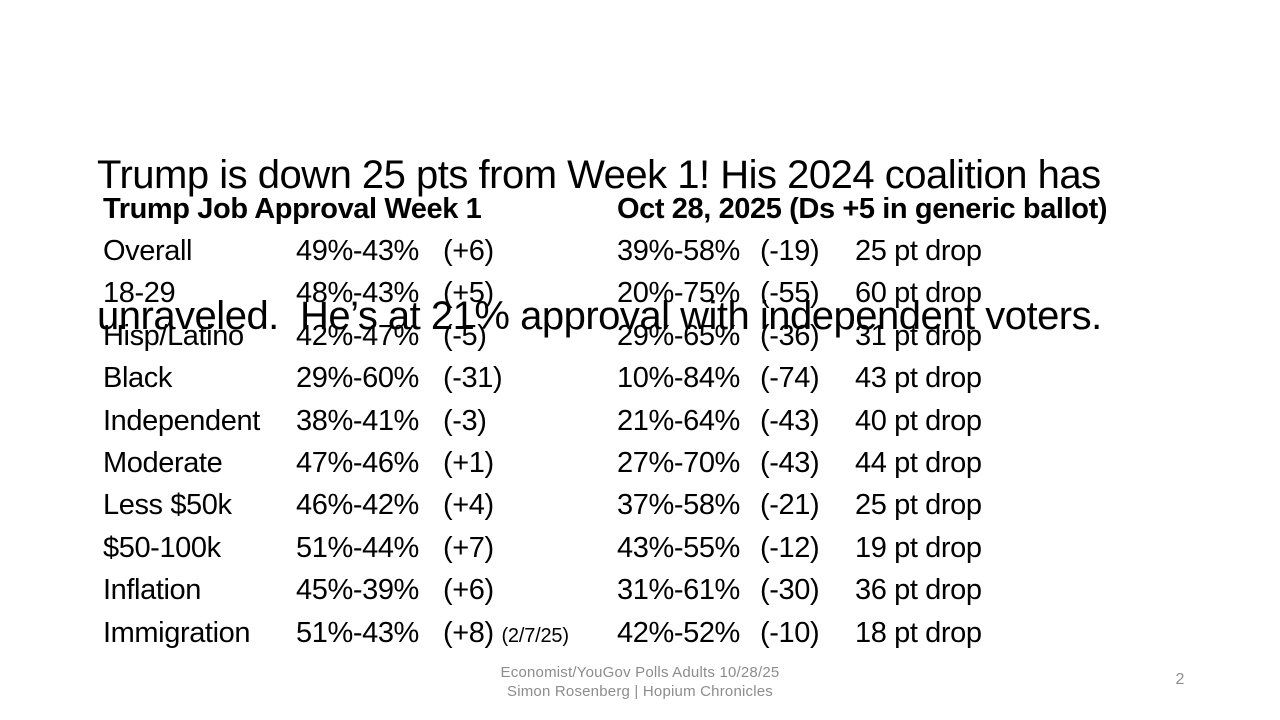 The image size is (1280, 720). I want to click on row-label: Immigration, so click(177, 632).